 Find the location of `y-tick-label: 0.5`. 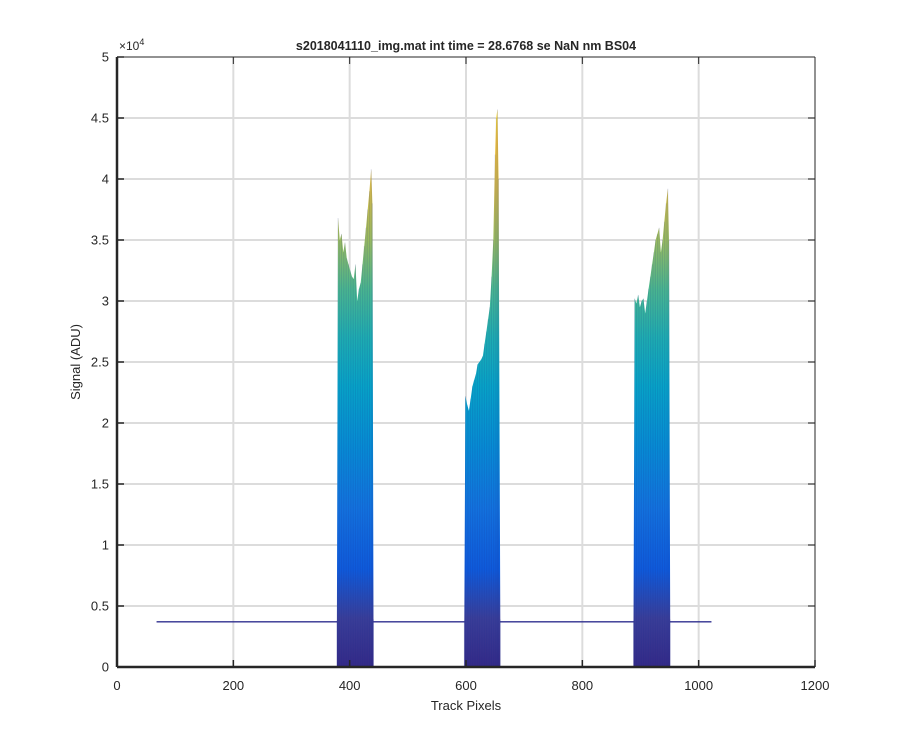

y-tick-label: 0.5 is located at coordinates (100, 606).